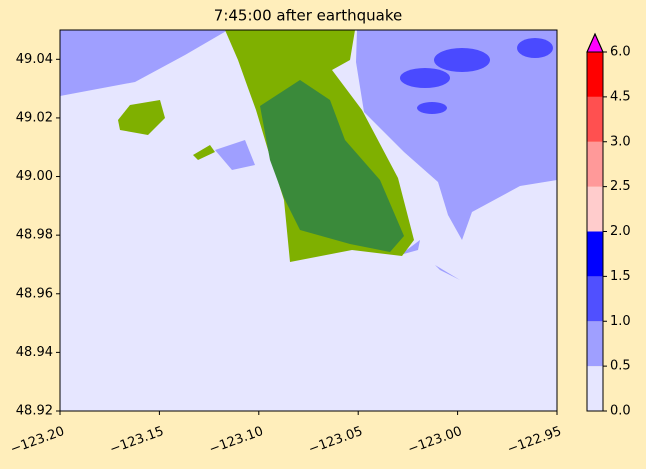 This screenshot has width=646, height=469. What do you see at coordinates (34, 117) in the screenshot?
I see `y-tick-label: 49.02` at bounding box center [34, 117].